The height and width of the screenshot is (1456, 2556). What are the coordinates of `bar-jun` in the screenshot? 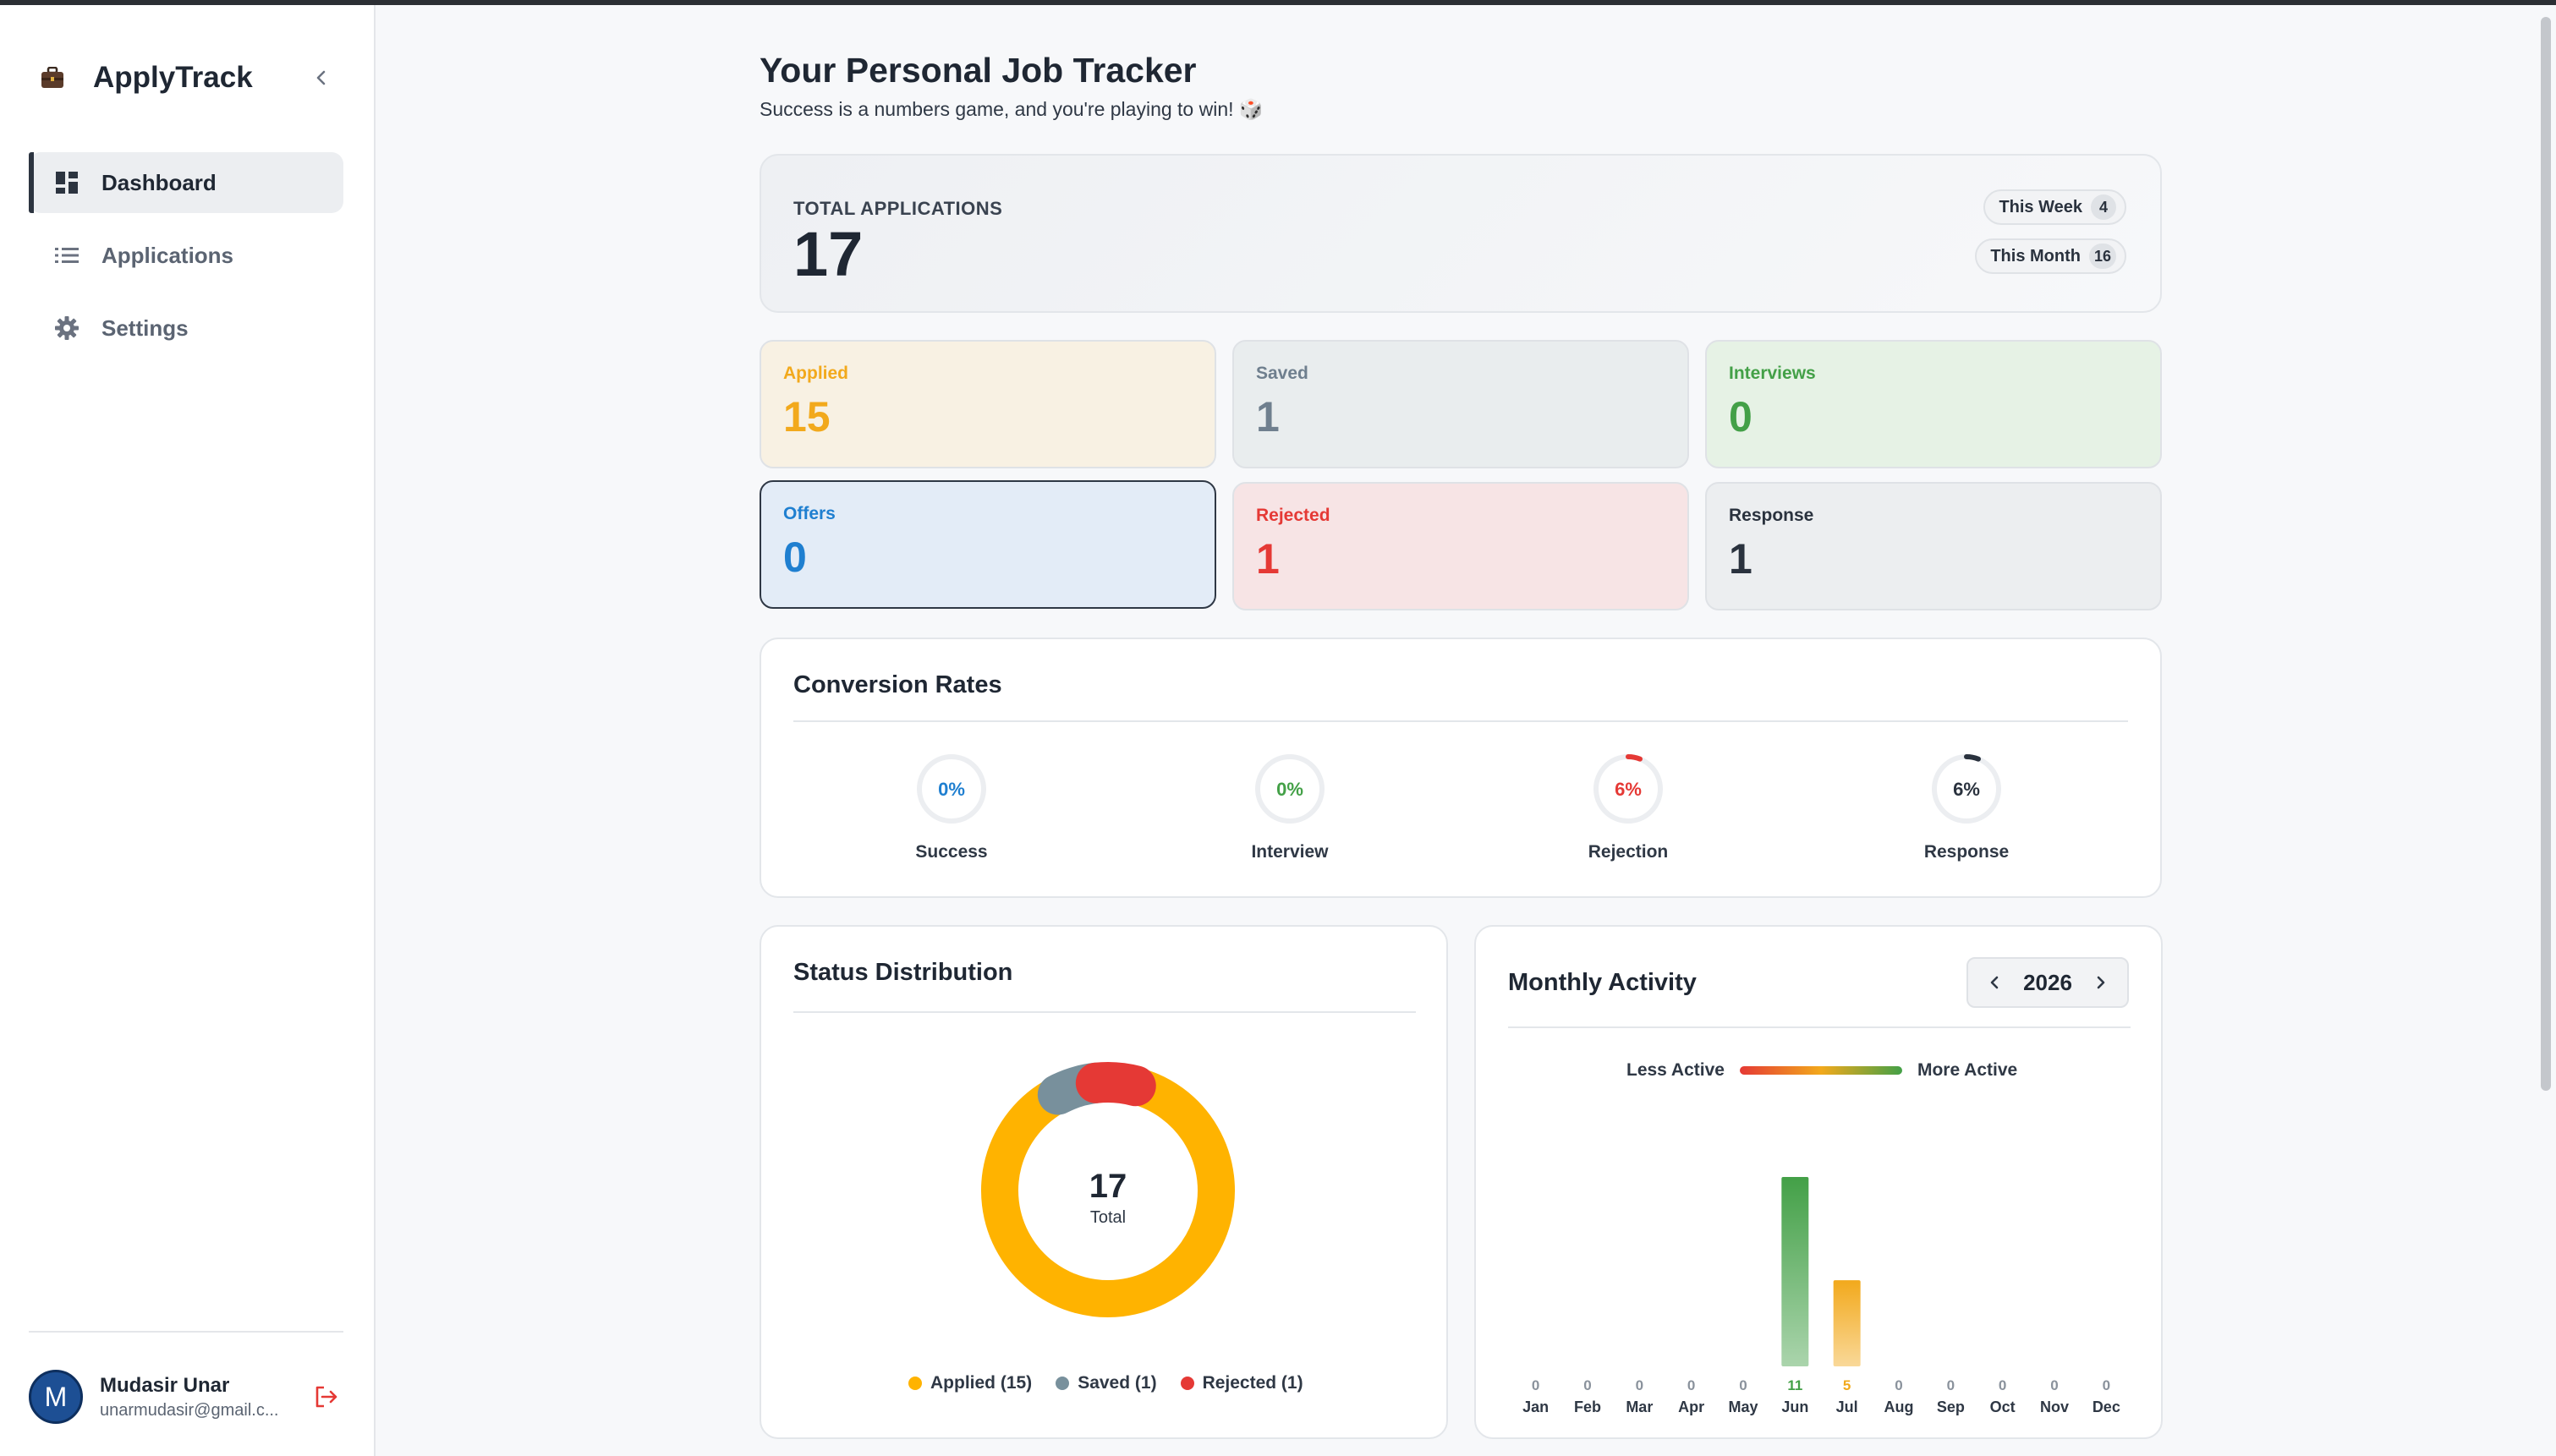 It's located at (1795, 1272).